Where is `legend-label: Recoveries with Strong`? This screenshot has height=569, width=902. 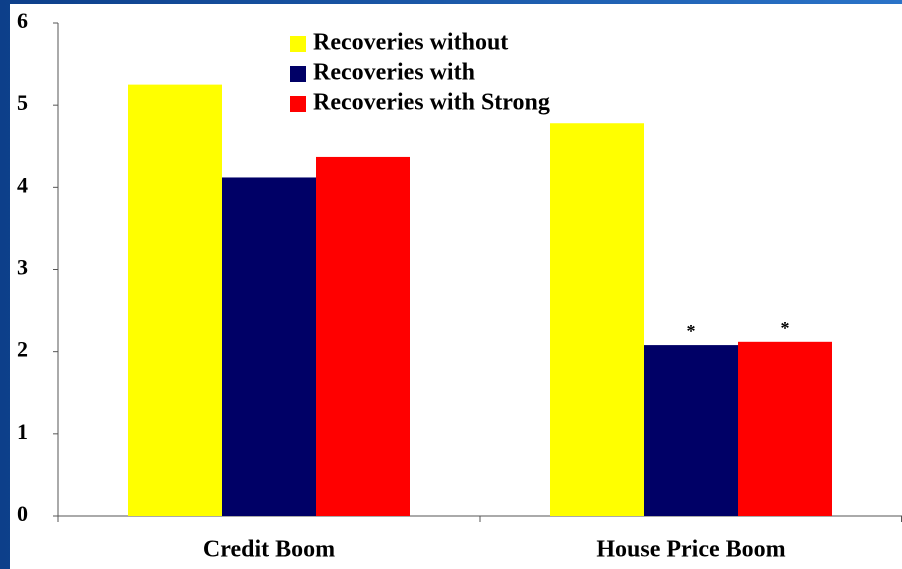
legend-label: Recoveries with Strong is located at coordinates (431, 103).